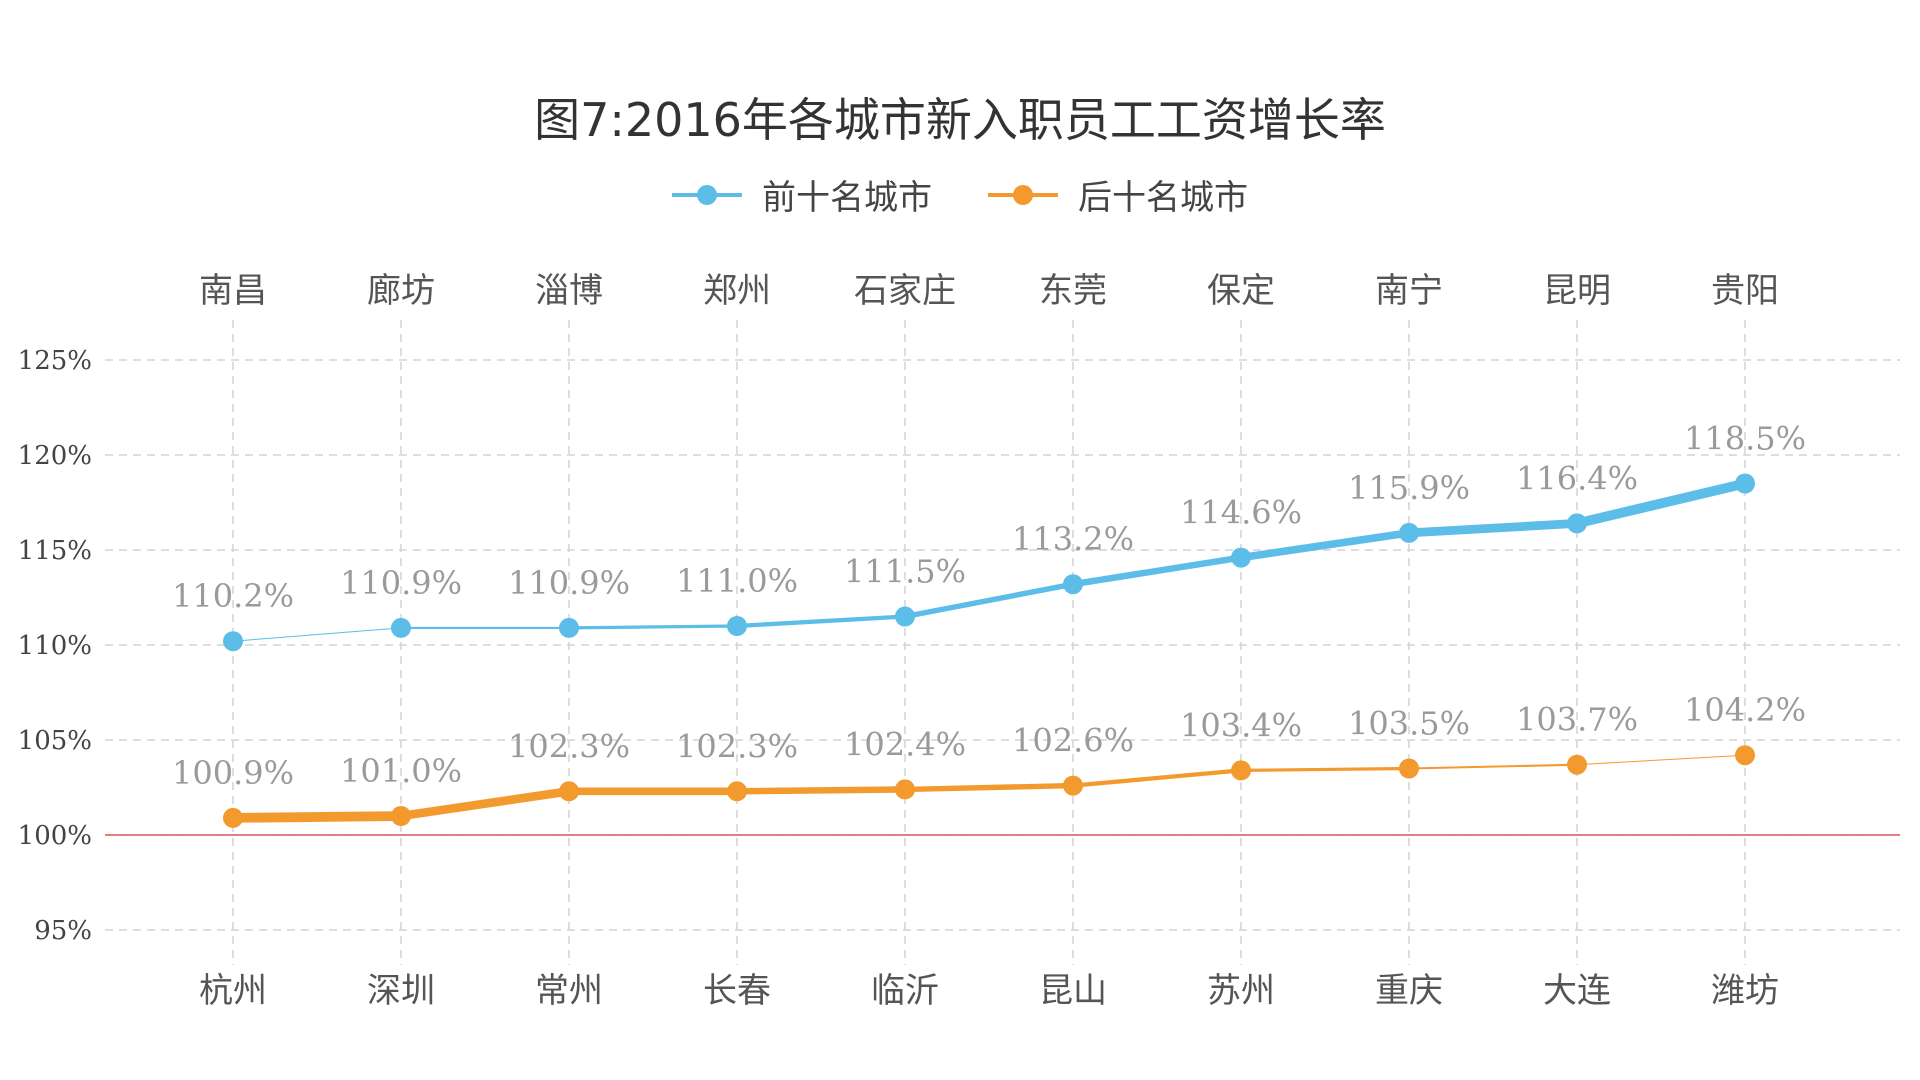 This screenshot has height=1080, width=1920. What do you see at coordinates (1745, 291) in the screenshot?
I see `top-category-label: 贵阳` at bounding box center [1745, 291].